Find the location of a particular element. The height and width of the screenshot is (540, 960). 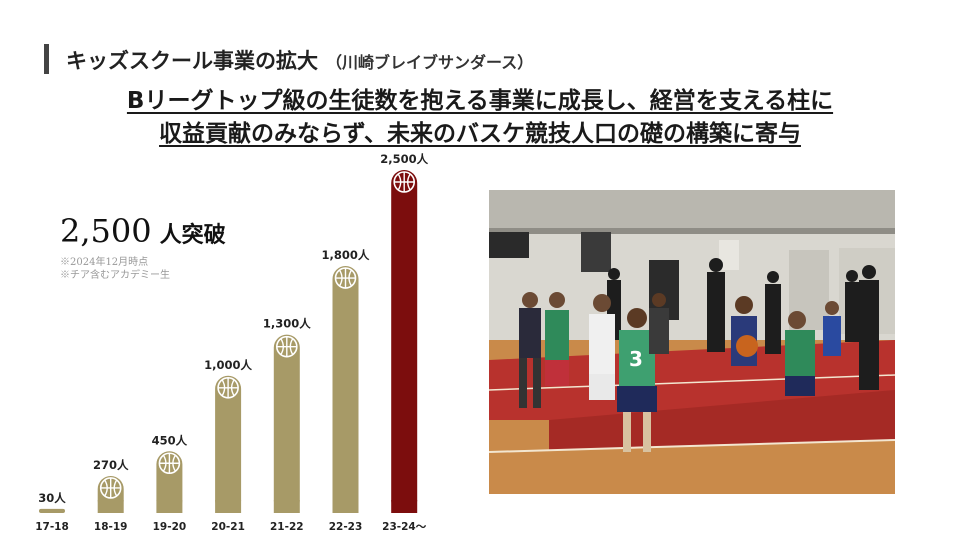

category-label: 20-21 is located at coordinates (228, 527).